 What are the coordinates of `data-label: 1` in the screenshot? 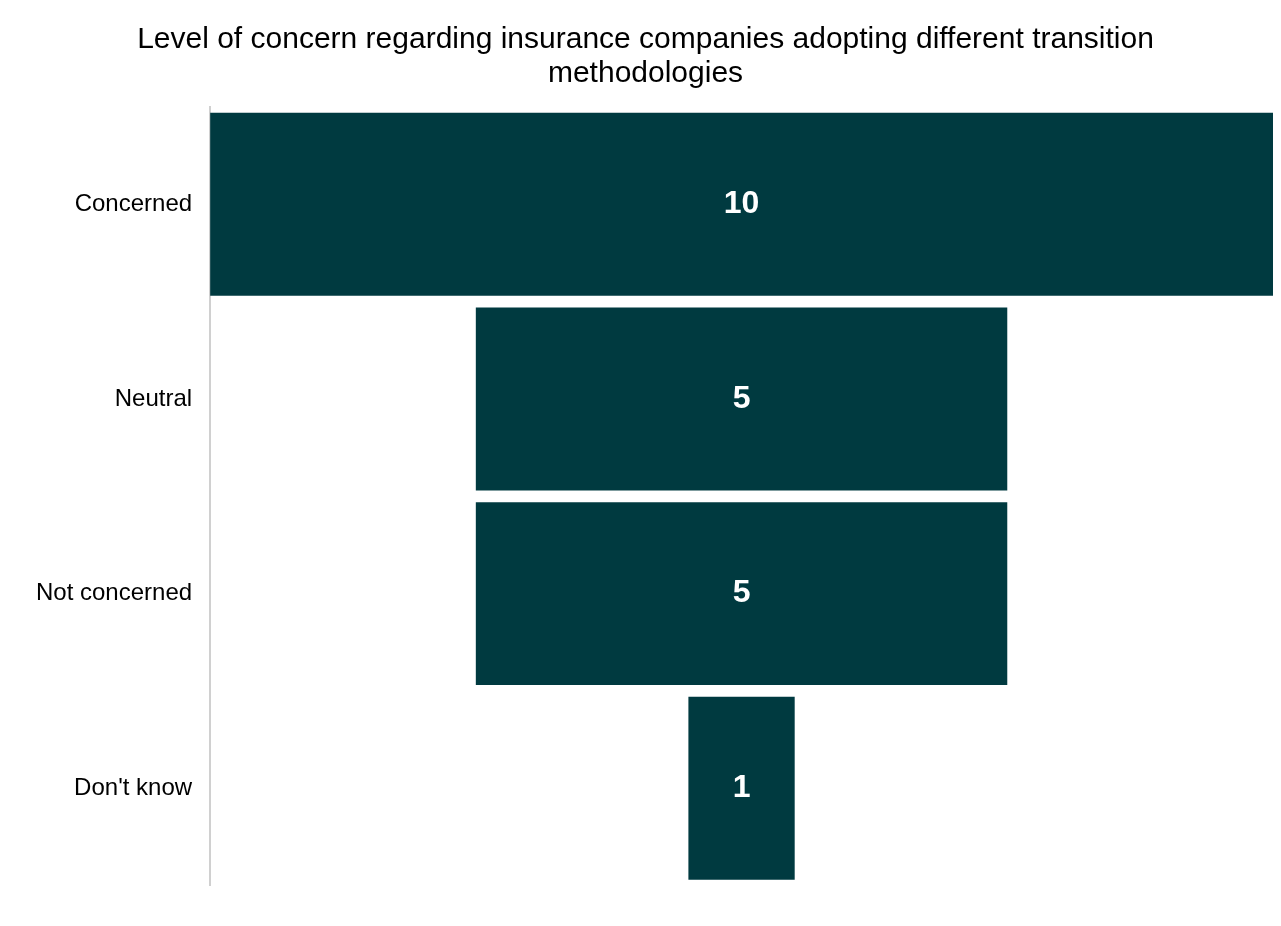 It's located at (741, 786).